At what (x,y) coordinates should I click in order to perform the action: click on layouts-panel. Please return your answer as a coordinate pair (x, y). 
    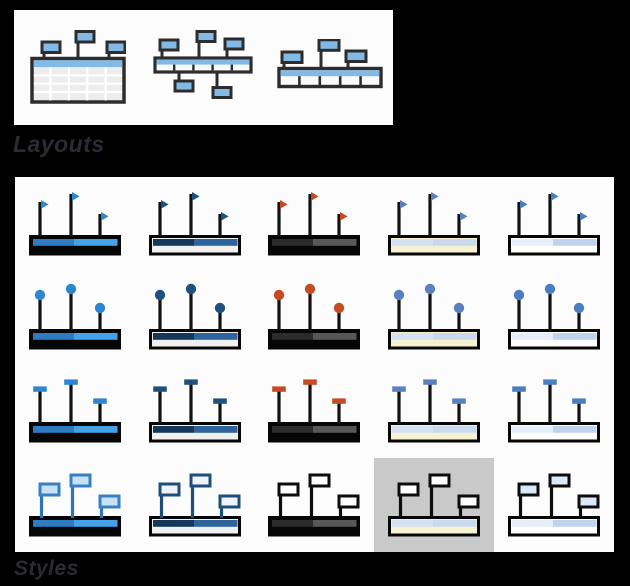
    Looking at the image, I should click on (203, 67).